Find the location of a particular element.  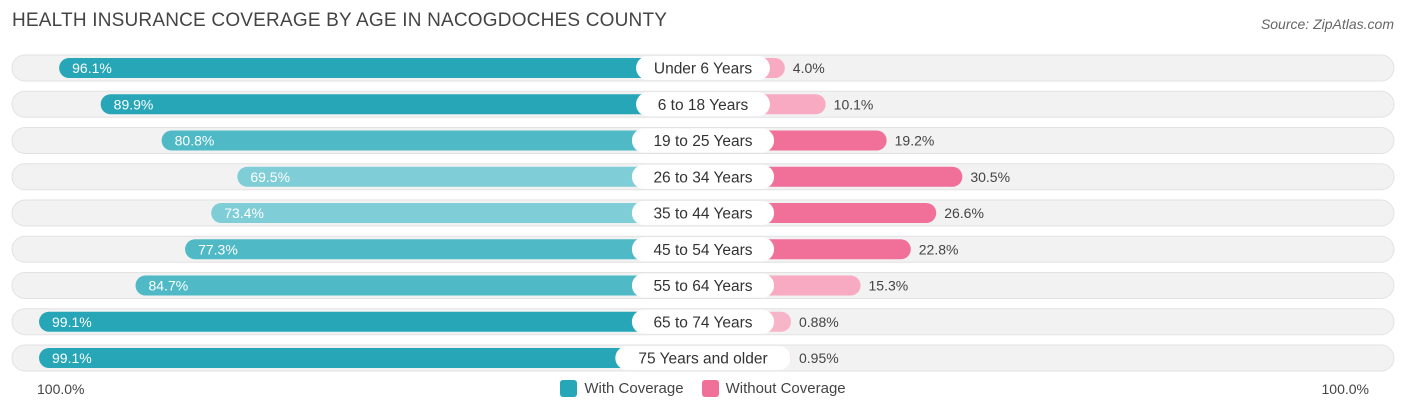

label-without-coverage: 15.3% is located at coordinates (889, 286).